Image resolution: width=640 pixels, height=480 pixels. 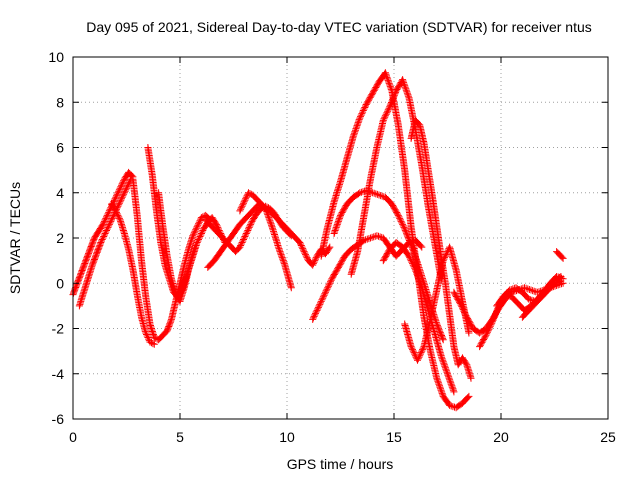 I want to click on y-tick-label: 0, so click(x=60, y=283).